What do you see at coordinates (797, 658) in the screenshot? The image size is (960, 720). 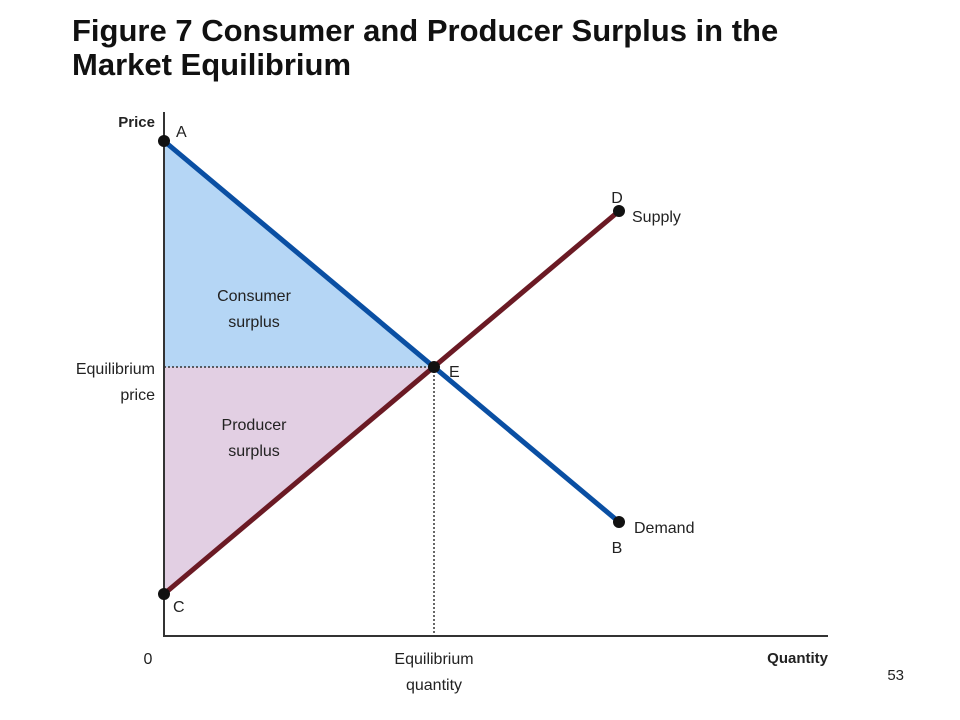 I see `x-axis-label: Quantity` at bounding box center [797, 658].